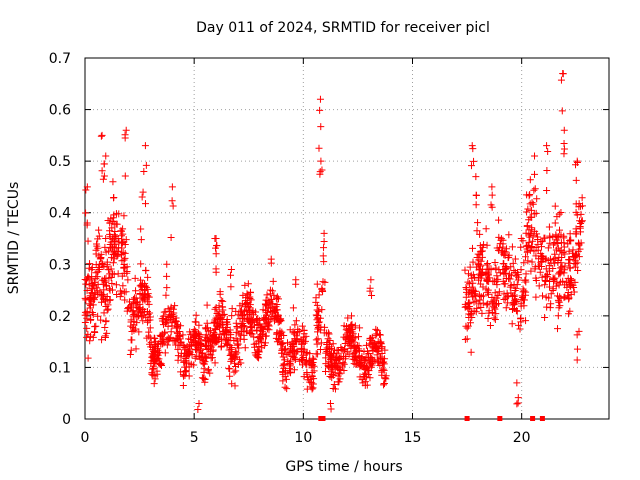  Describe the element at coordinates (85, 438) in the screenshot. I see `x-tick-label: 0` at that location.